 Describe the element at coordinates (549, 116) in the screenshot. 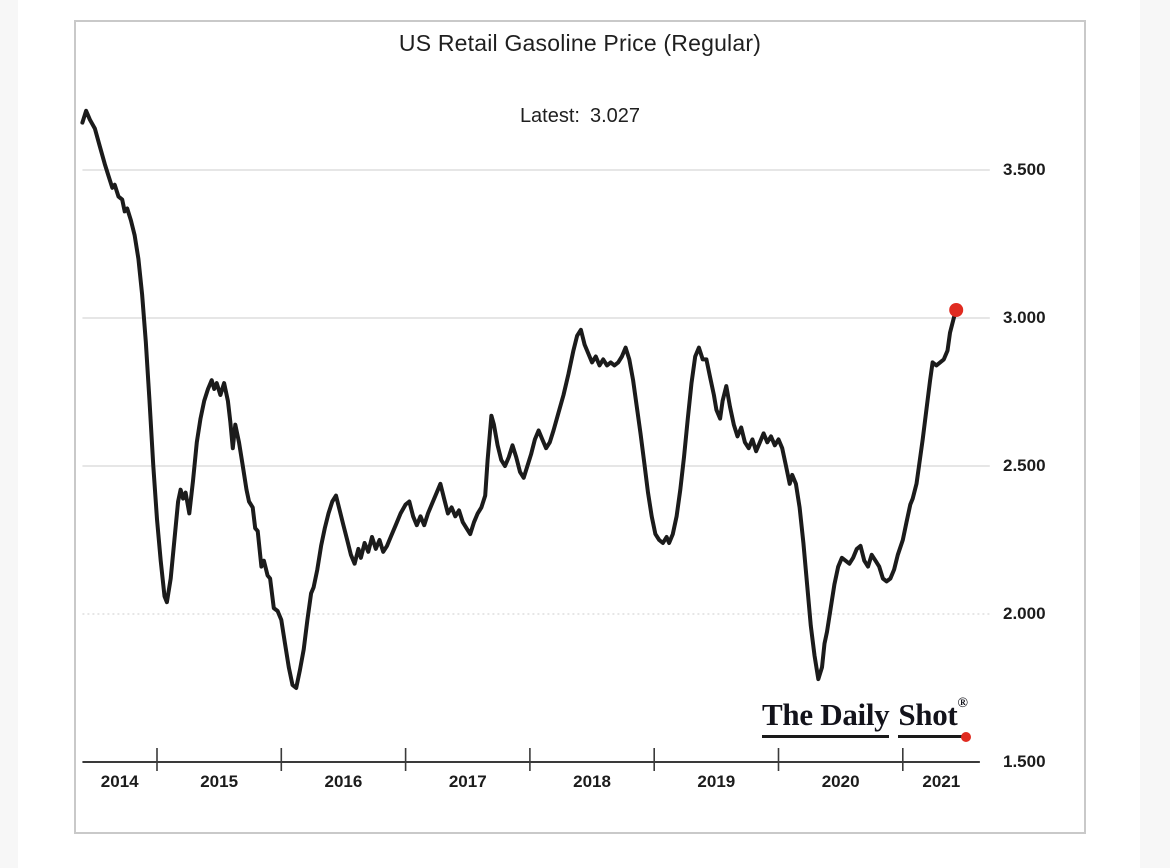

I see `latest-label: Latest:` at that location.